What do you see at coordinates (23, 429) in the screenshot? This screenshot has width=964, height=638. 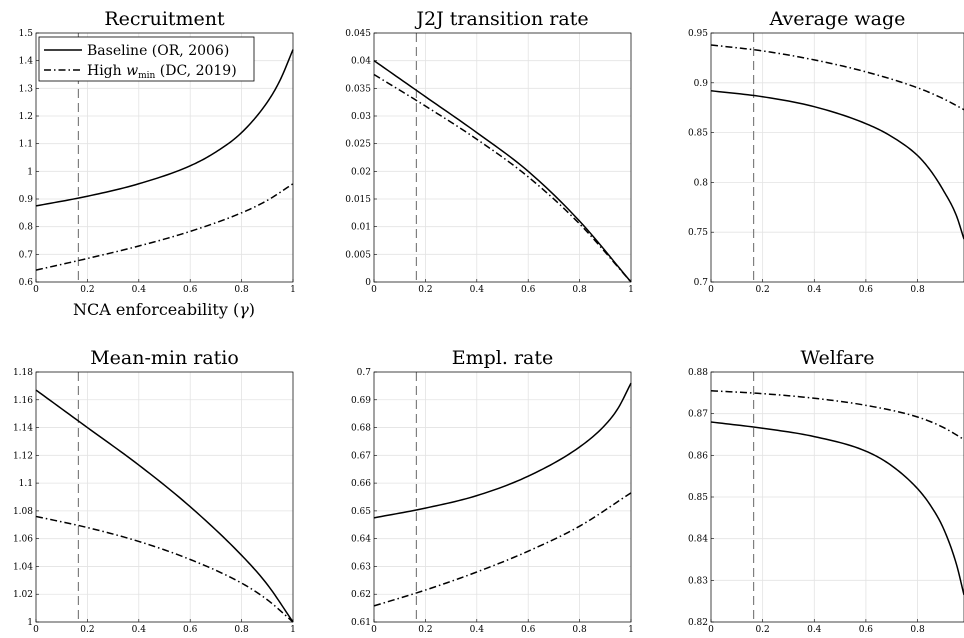 I see `y-tick-label: 1.14` at bounding box center [23, 429].